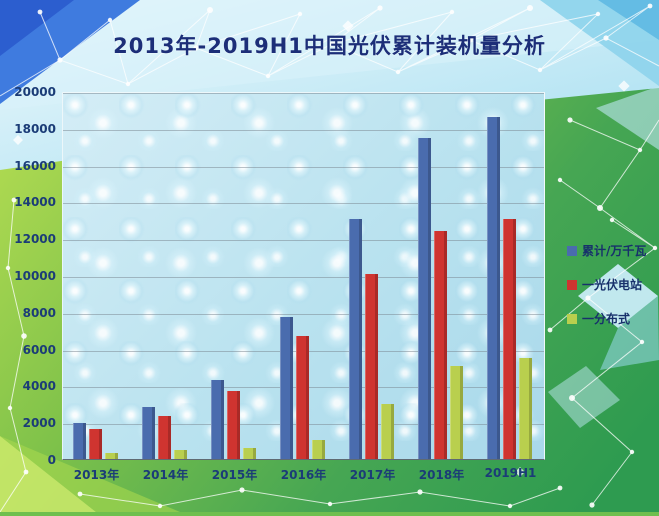  I want to click on x-axis-tick-label: 2013年, so click(96, 475).